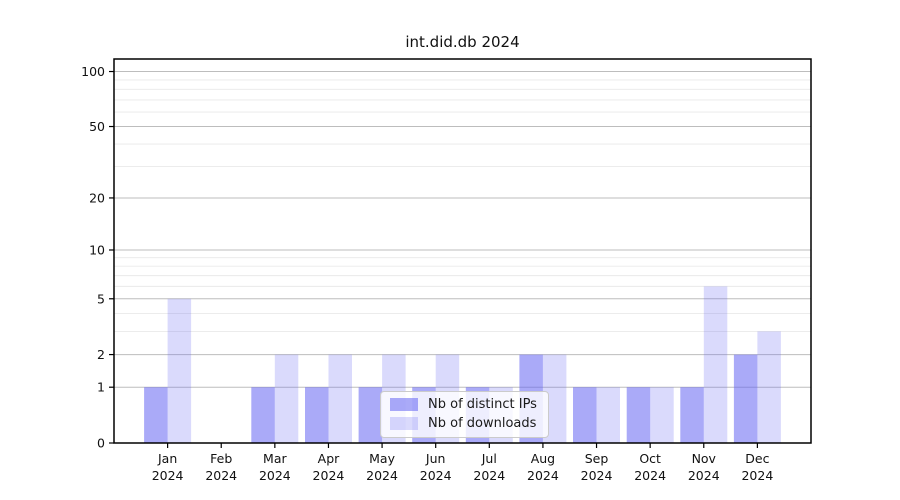 This screenshot has height=500, width=900. What do you see at coordinates (543, 458) in the screenshot?
I see `x-tick-label-month: Aug` at bounding box center [543, 458].